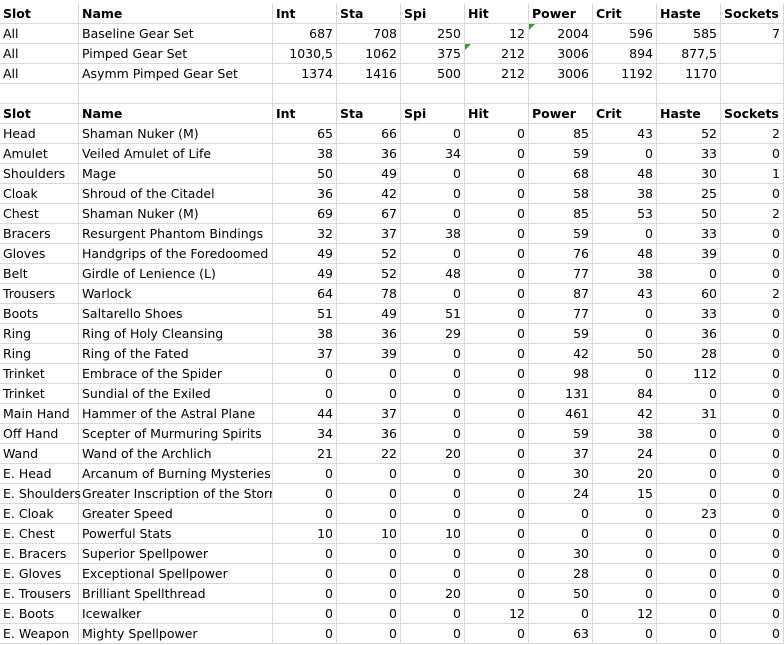 This screenshot has width=784, height=645. I want to click on cell-sockets: 2, so click(752, 294).